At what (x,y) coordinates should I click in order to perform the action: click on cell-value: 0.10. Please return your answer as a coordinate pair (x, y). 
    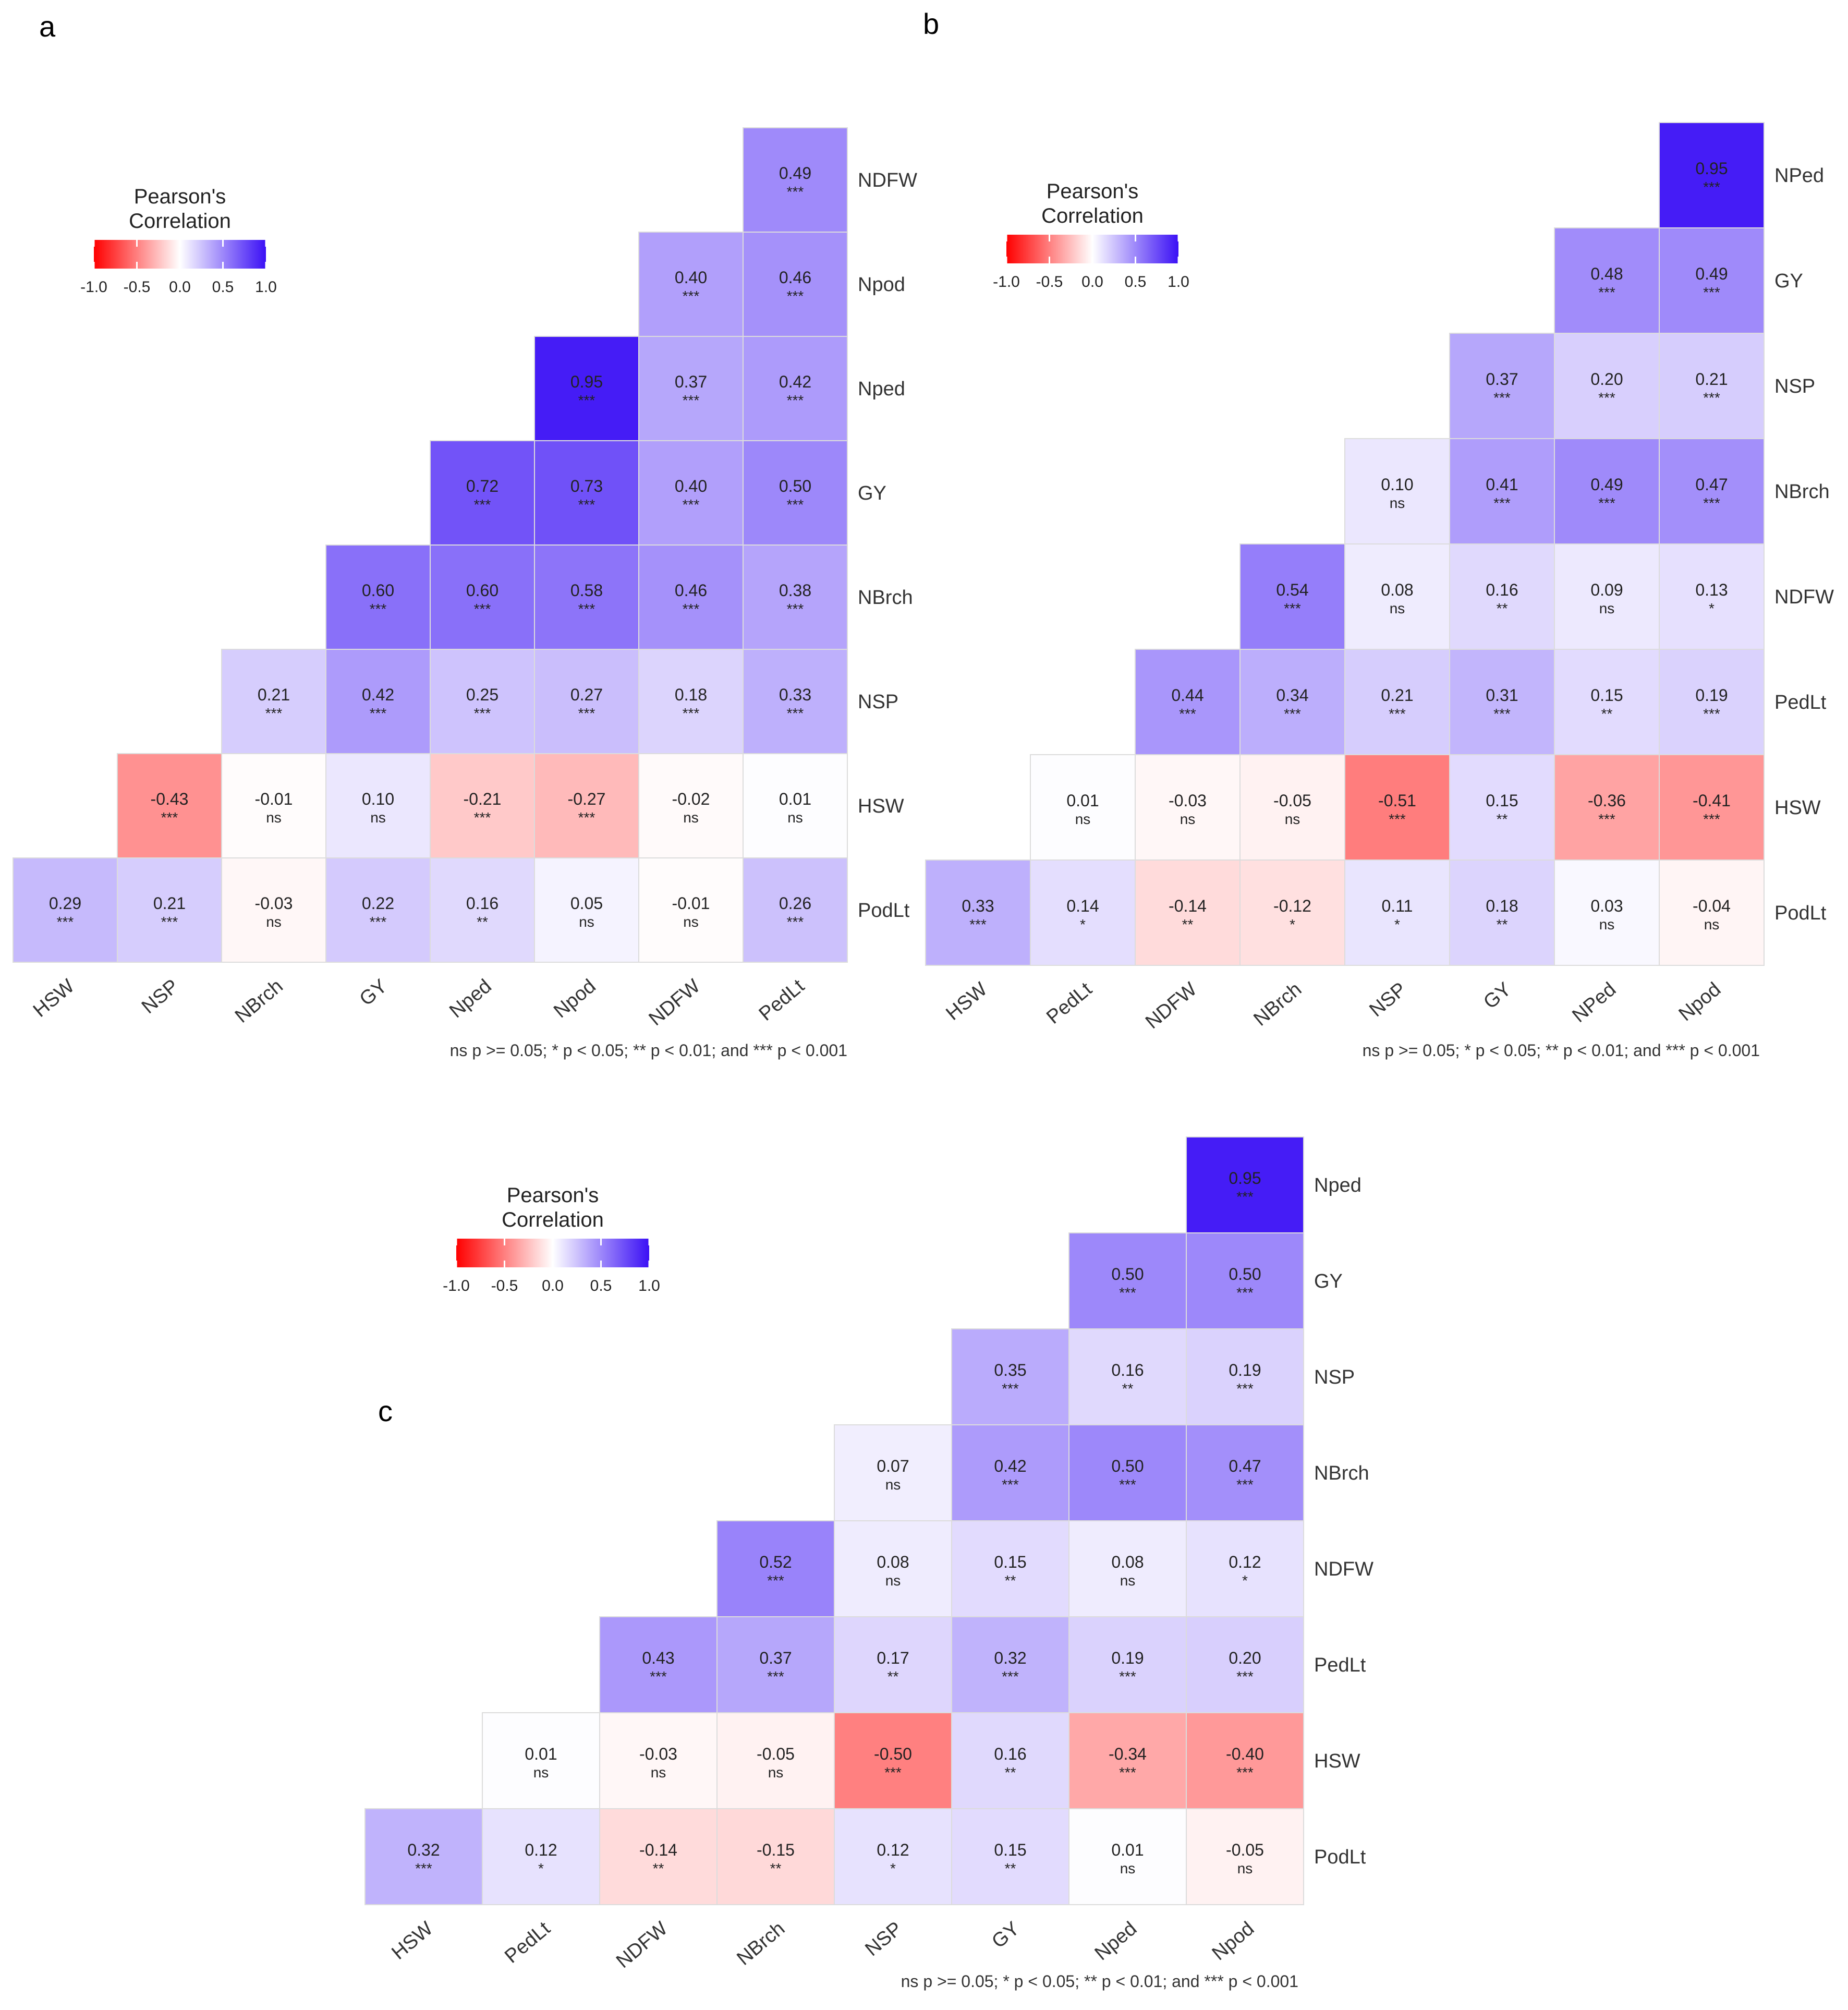
    Looking at the image, I should click on (1397, 484).